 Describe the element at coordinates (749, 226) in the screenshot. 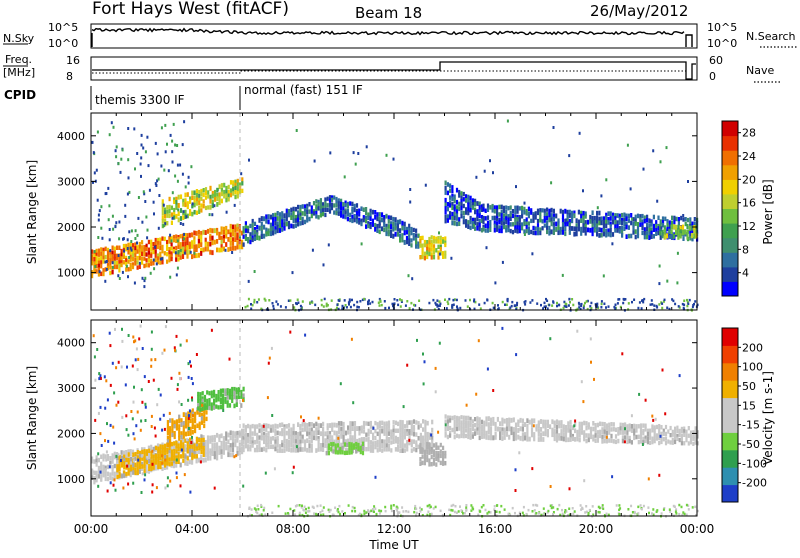

I see `colorbar-tick-label: 12` at that location.